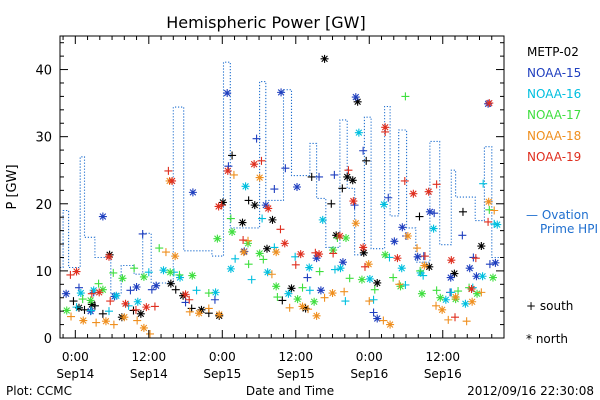 The height and width of the screenshot is (400, 600). Describe the element at coordinates (12, 186) in the screenshot. I see `y-axis-label: P [GW]` at that location.